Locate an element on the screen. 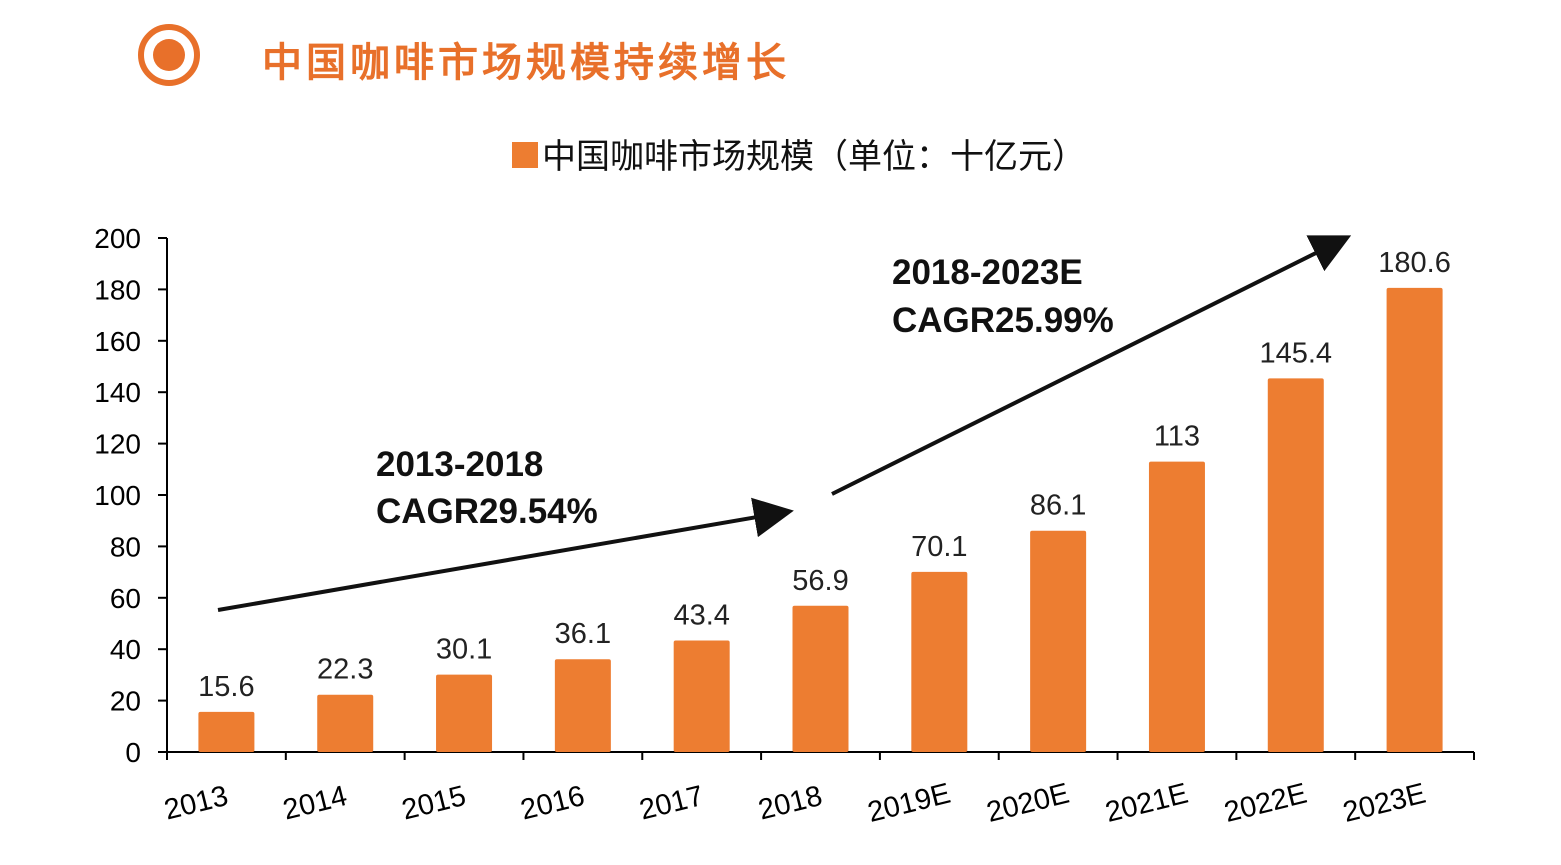 The image size is (1561, 865). data-label-2019E: 70.1 is located at coordinates (939, 547).